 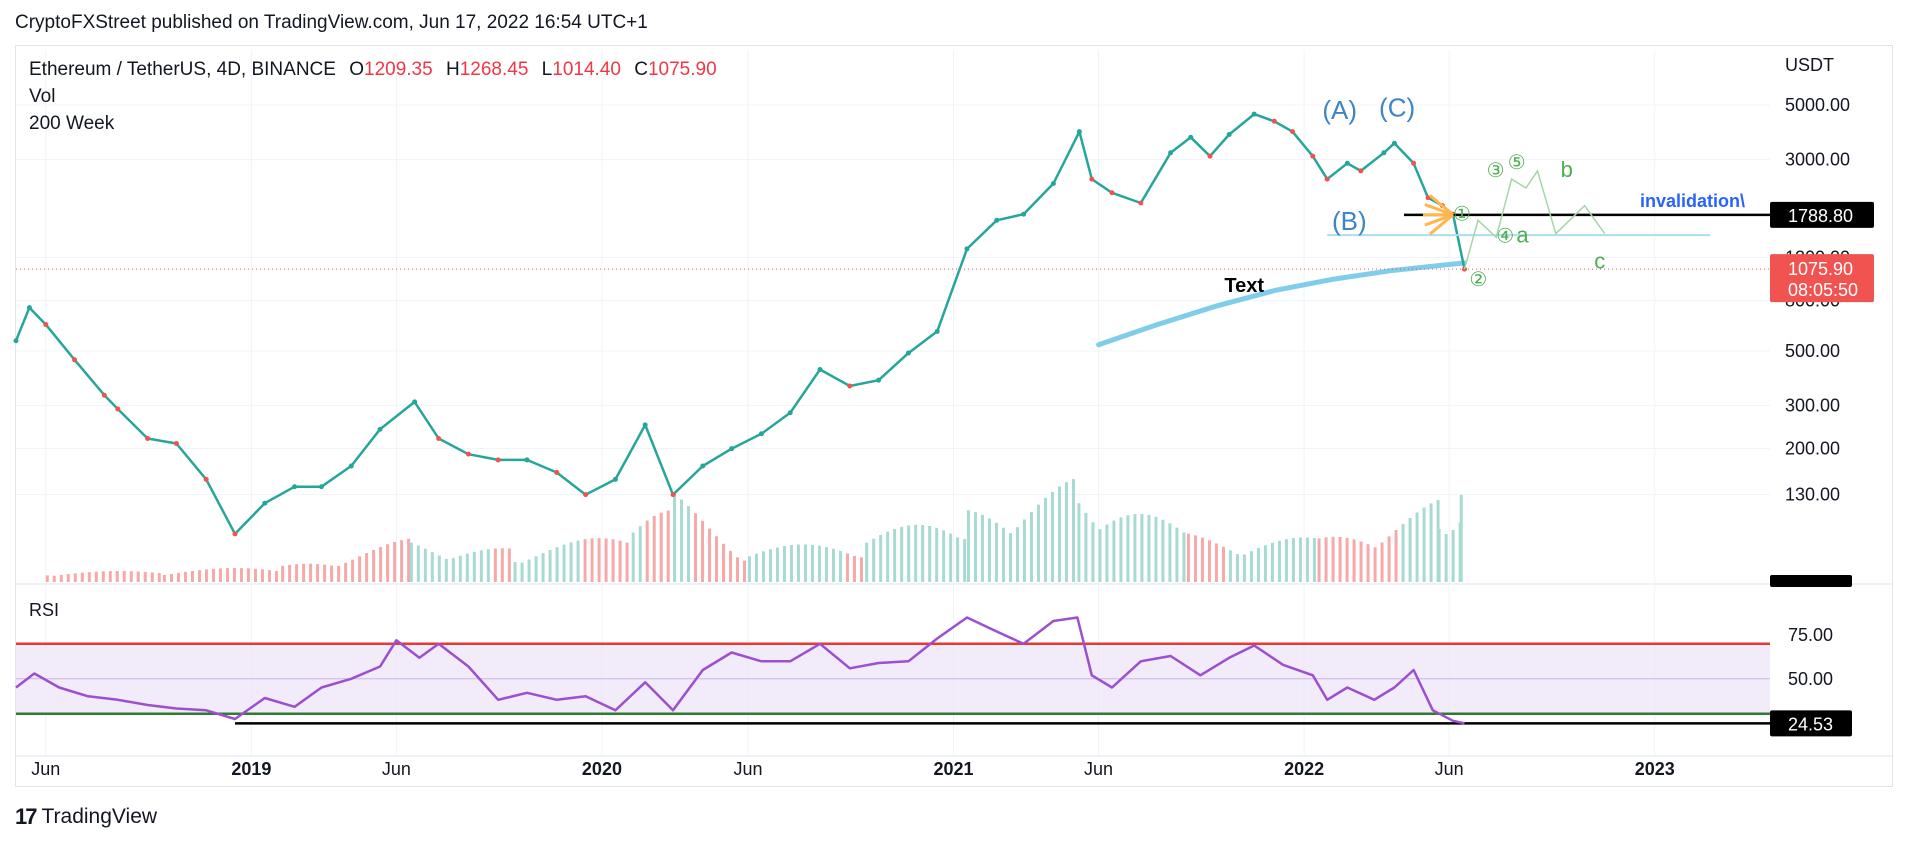 What do you see at coordinates (44, 610) in the screenshot?
I see `rsi-title: RSI` at bounding box center [44, 610].